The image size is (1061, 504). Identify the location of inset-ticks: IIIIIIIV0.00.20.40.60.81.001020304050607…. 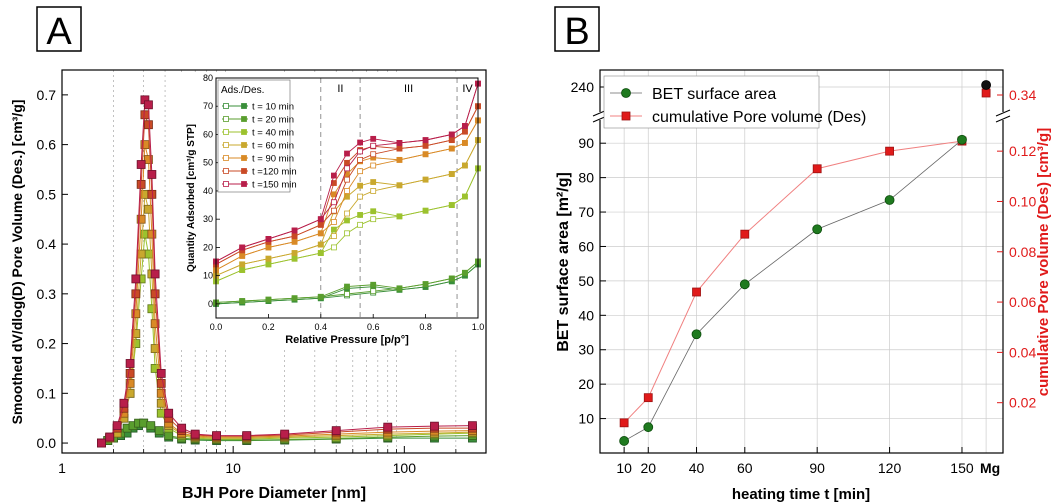
(343, 202).